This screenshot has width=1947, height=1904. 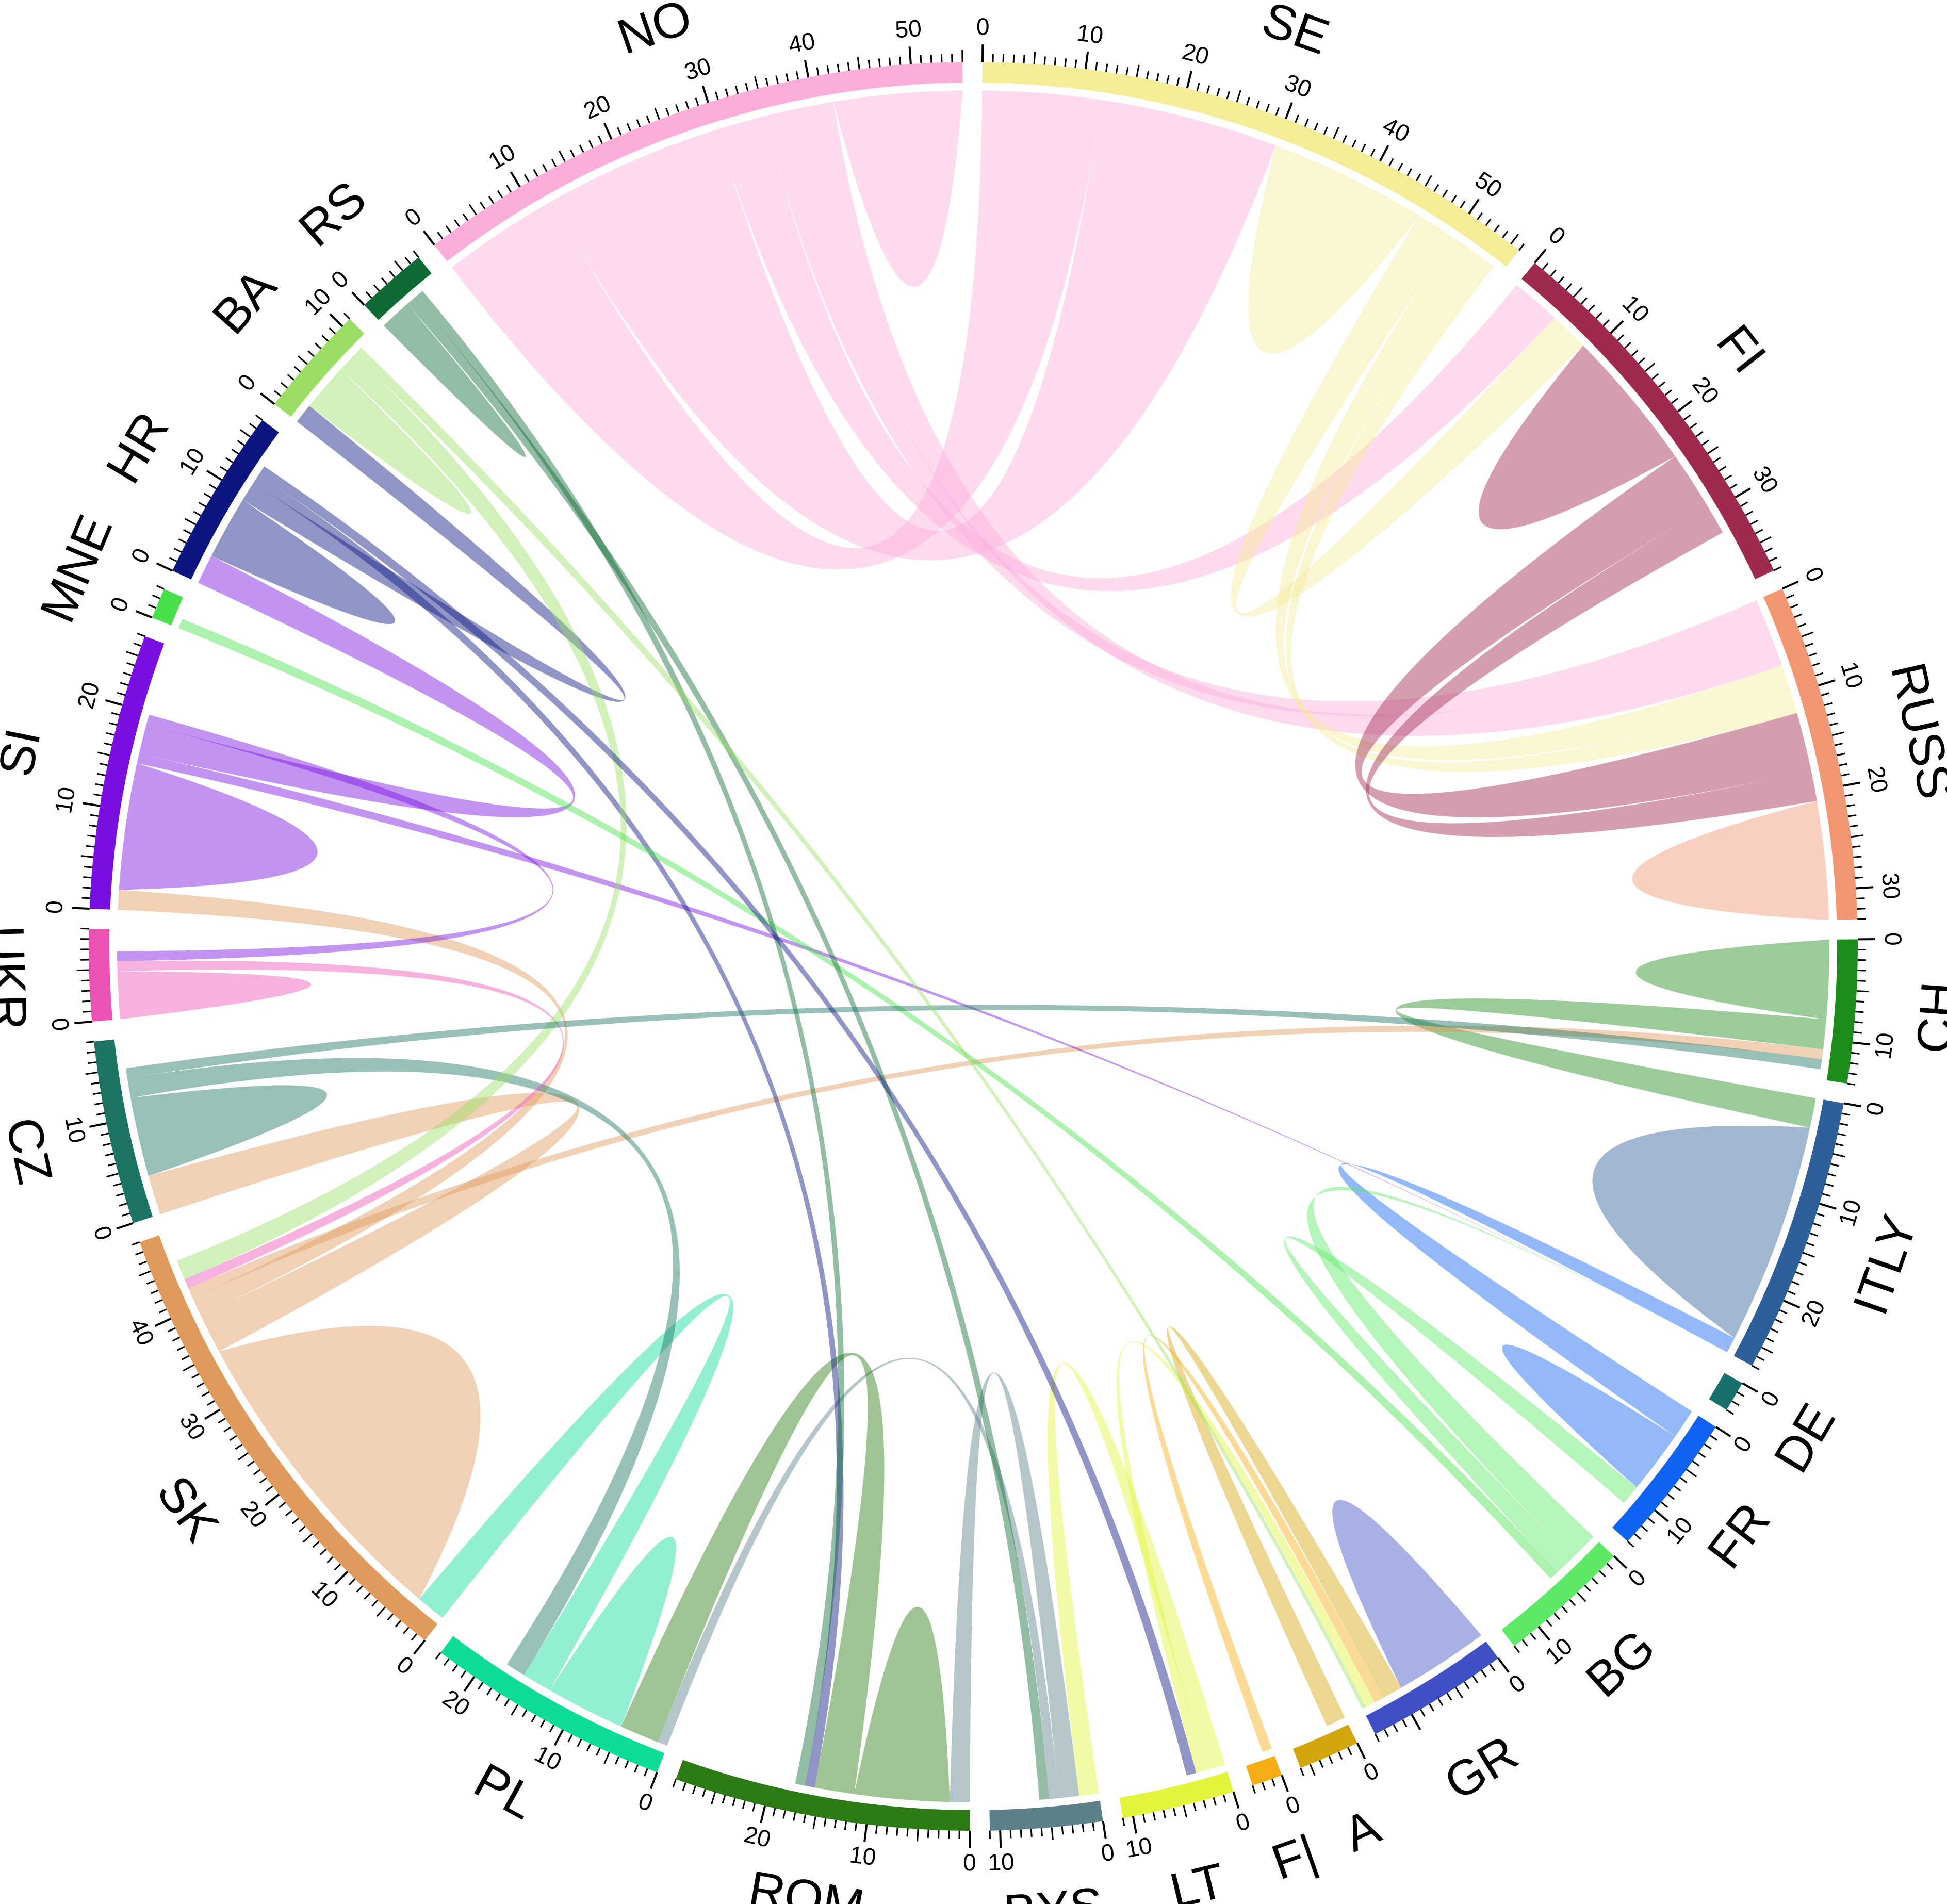 What do you see at coordinates (1324, 1746) in the screenshot?
I see `sector-arc-a` at bounding box center [1324, 1746].